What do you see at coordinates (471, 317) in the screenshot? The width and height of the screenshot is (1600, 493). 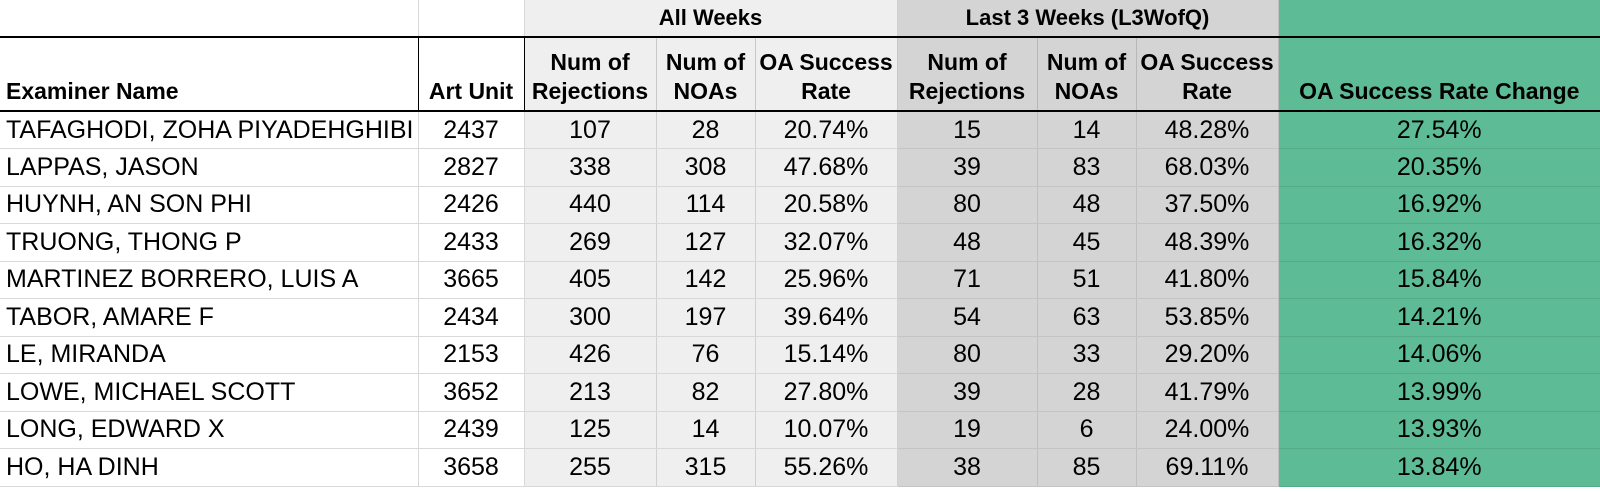 I see `cell-art-unit: 2434` at bounding box center [471, 317].